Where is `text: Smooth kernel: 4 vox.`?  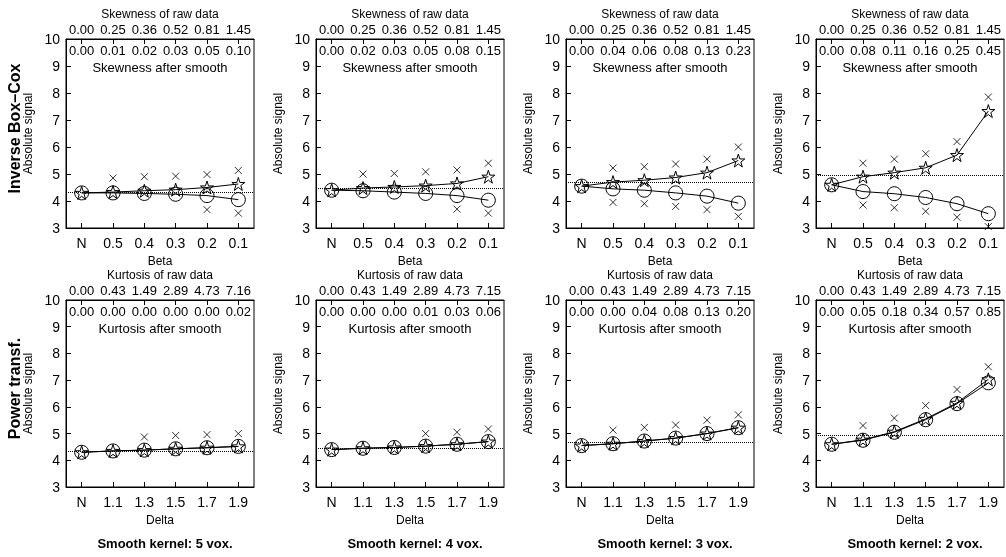
text: Smooth kernel: 4 vox. is located at coordinates (415, 543).